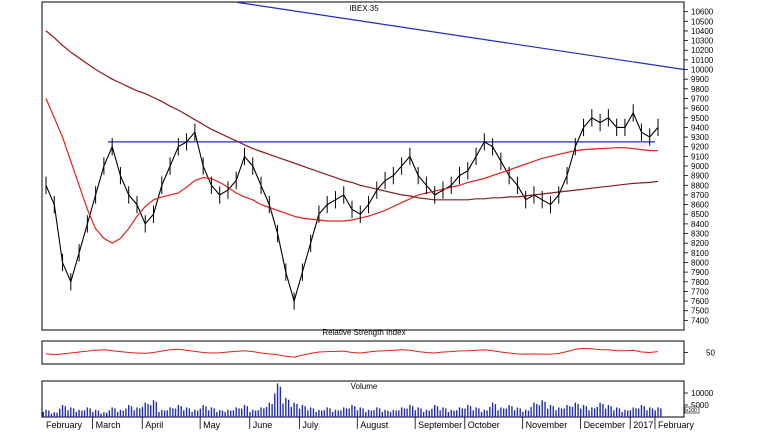  Describe the element at coordinates (710, 353) in the screenshot. I see `rsi-tick-label: 50` at that location.